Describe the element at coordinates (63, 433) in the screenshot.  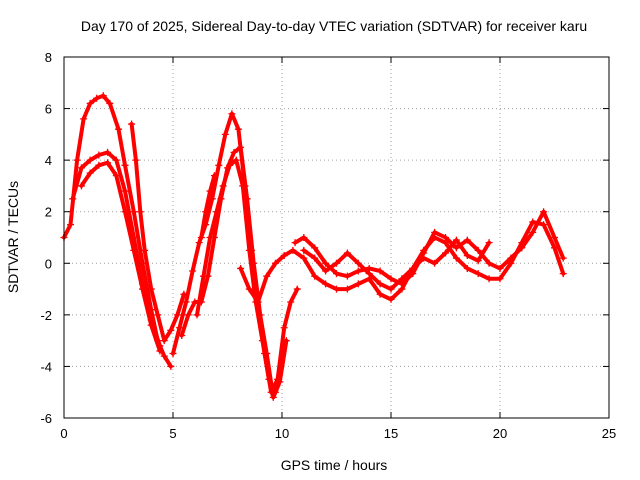
I see `x-tick-label: 0` at that location.